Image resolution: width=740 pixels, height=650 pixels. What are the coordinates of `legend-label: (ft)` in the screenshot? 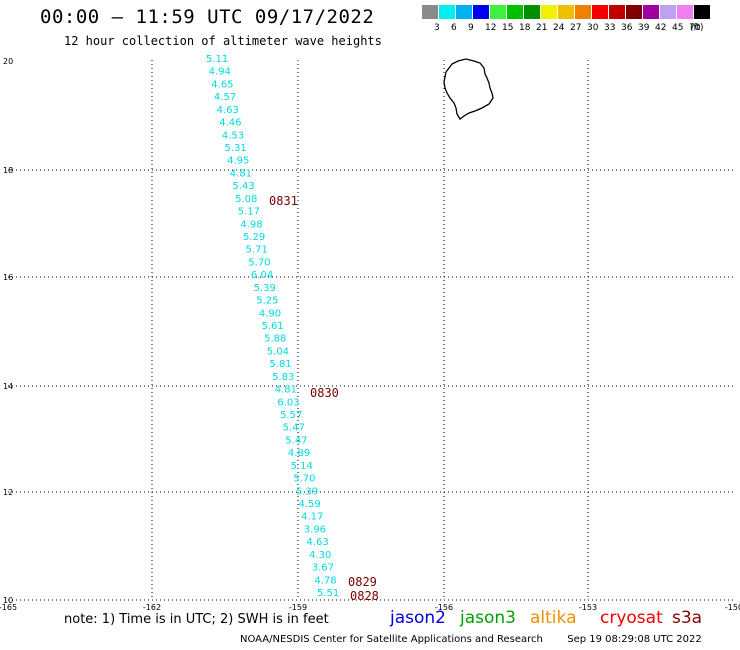 It's located at (697, 28).